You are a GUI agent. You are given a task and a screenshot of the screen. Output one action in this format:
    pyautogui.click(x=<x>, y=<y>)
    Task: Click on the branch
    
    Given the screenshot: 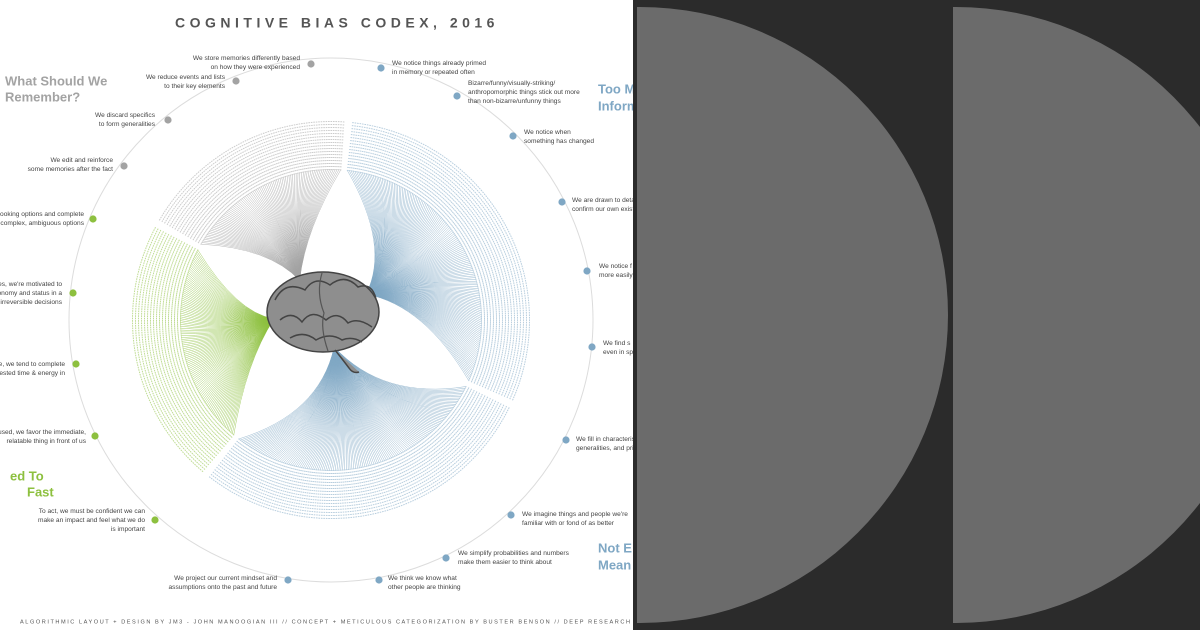 What is the action you would take?
    pyautogui.click(x=235, y=285)
    